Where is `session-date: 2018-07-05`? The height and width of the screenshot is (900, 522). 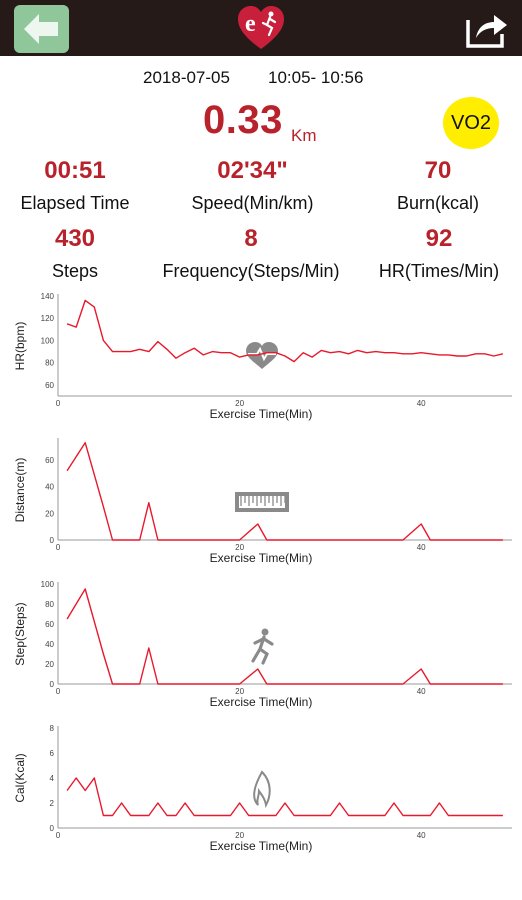
session-date: 2018-07-05 is located at coordinates (186, 77).